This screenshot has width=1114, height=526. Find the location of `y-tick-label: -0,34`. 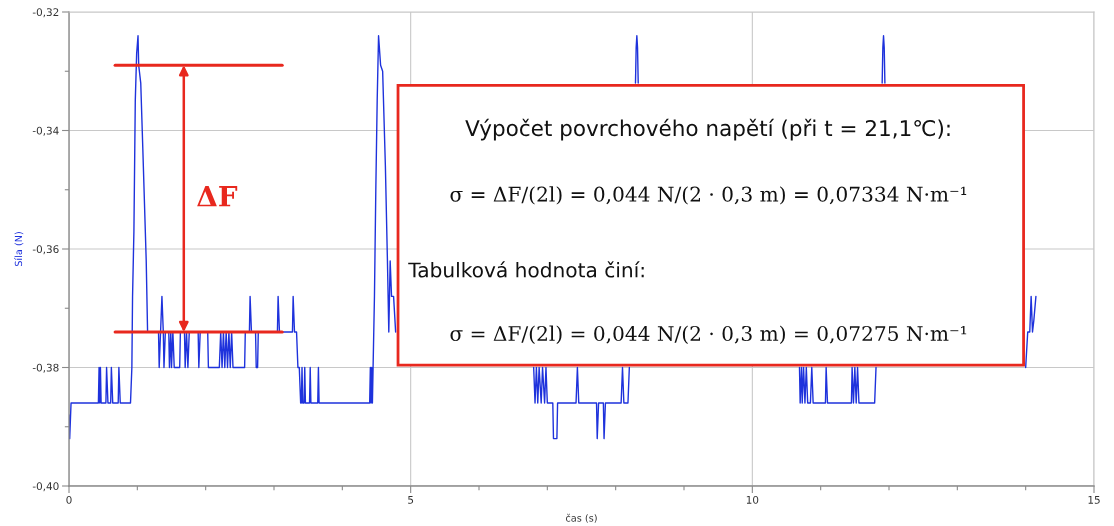

y-tick-label: -0,34 is located at coordinates (45, 131).